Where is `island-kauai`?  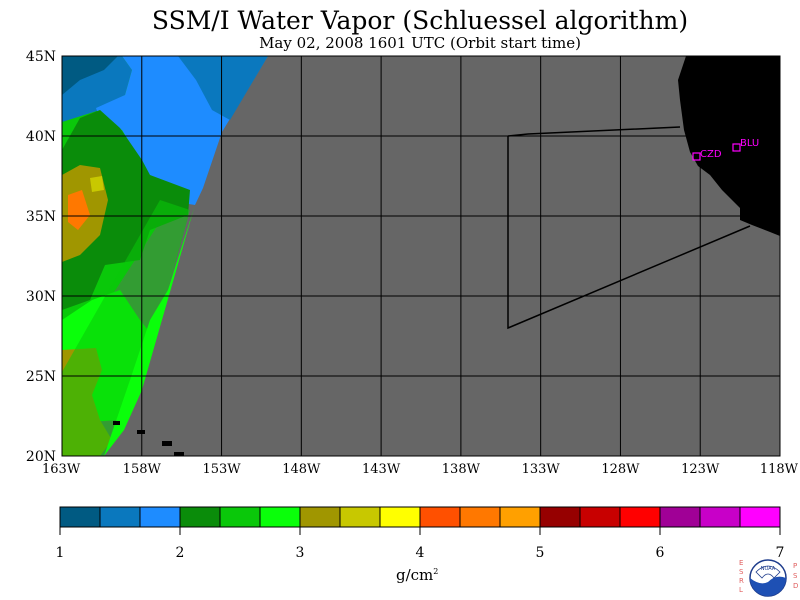 island-kauai is located at coordinates (116, 423).